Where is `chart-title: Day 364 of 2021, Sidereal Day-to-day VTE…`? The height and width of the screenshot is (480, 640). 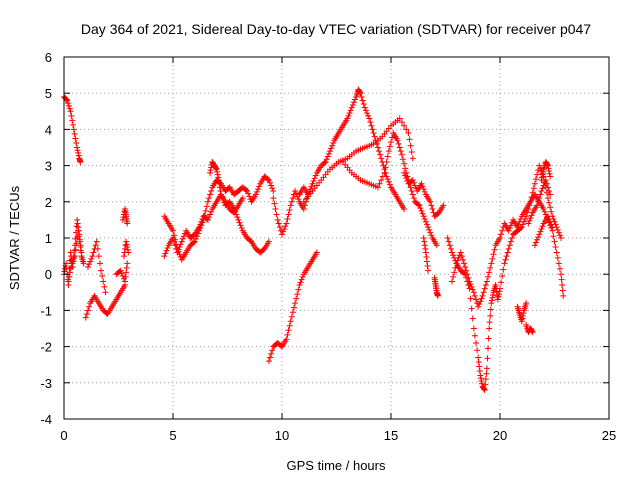
chart-title: Day 364 of 2021, Sidereal Day-to-day VTE… is located at coordinates (336, 29).